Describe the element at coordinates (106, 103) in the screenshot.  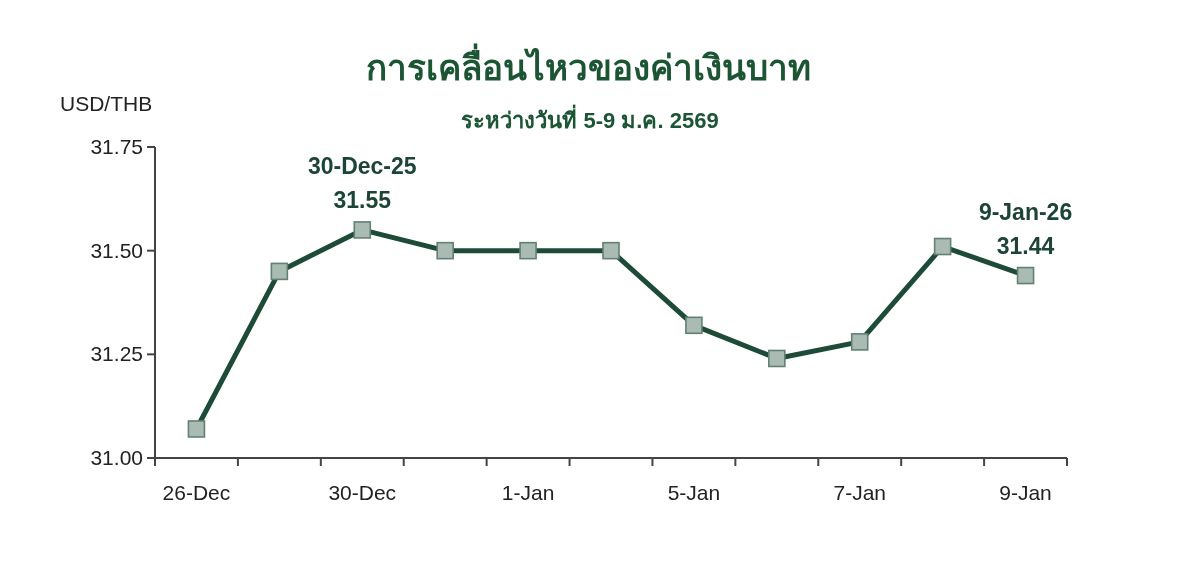
I see `y-axis-title: USD/THB` at that location.